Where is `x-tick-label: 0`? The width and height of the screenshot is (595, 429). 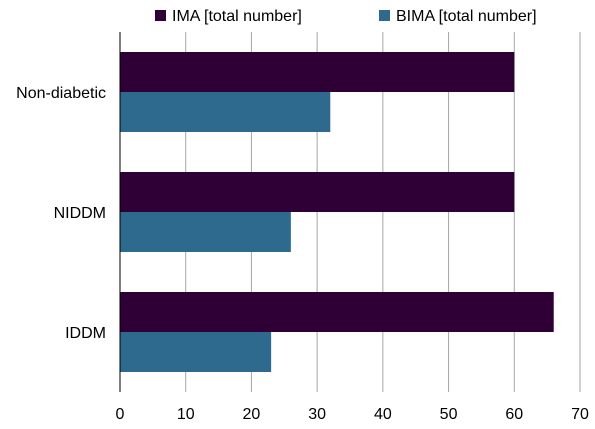 x-tick-label: 0 is located at coordinates (120, 414).